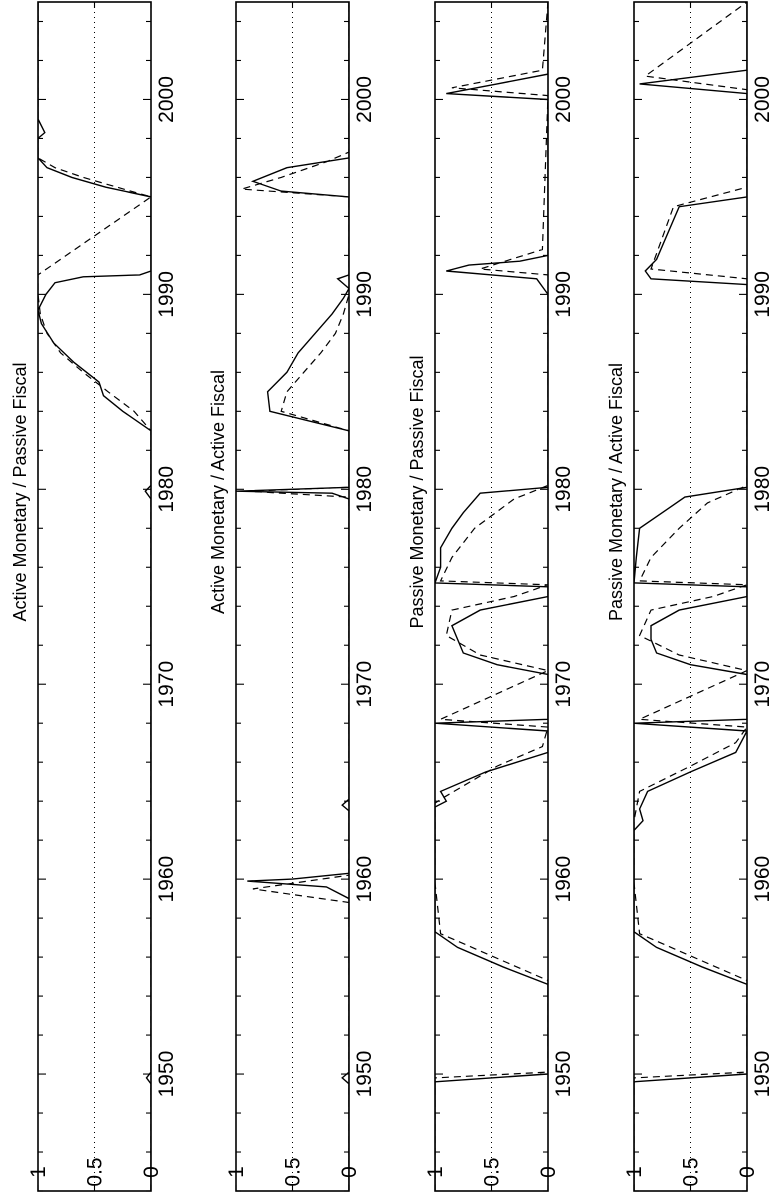 The width and height of the screenshot is (774, 1195). Describe the element at coordinates (417, 491) in the screenshot. I see `panel-title: Passive Monetary / Passive Fiscal` at that location.